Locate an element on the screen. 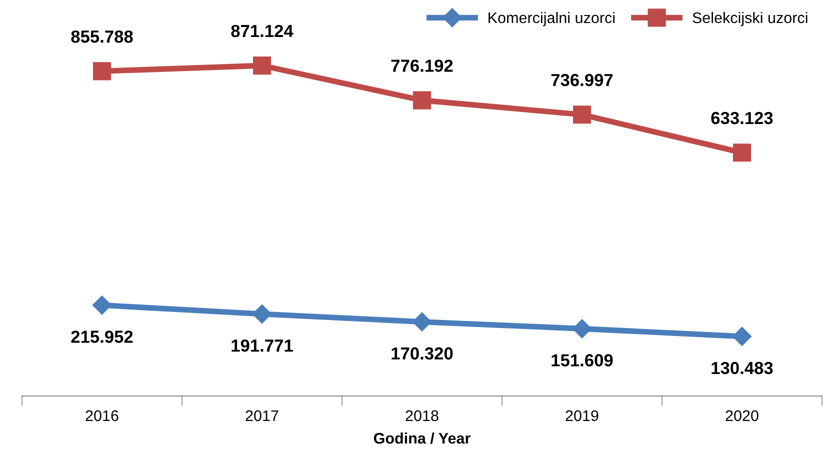 This screenshot has width=830, height=469. x-tick-label: 2016 is located at coordinates (102, 416).